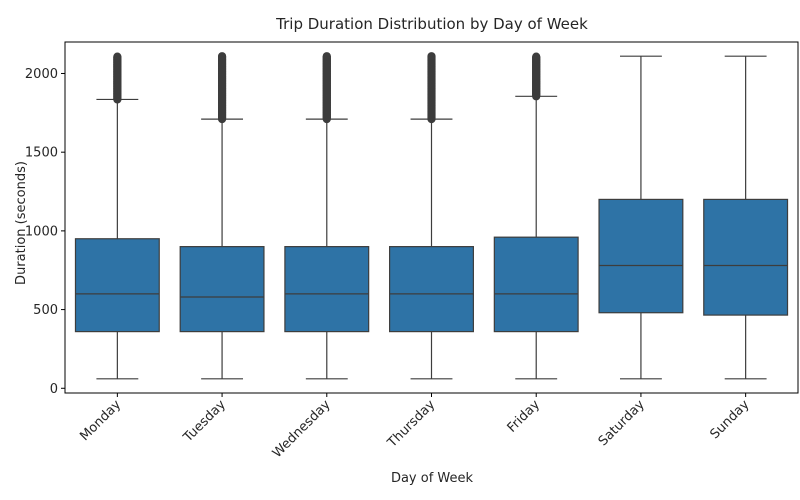  Describe the element at coordinates (117, 216) in the screenshot. I see `box-monday` at that location.